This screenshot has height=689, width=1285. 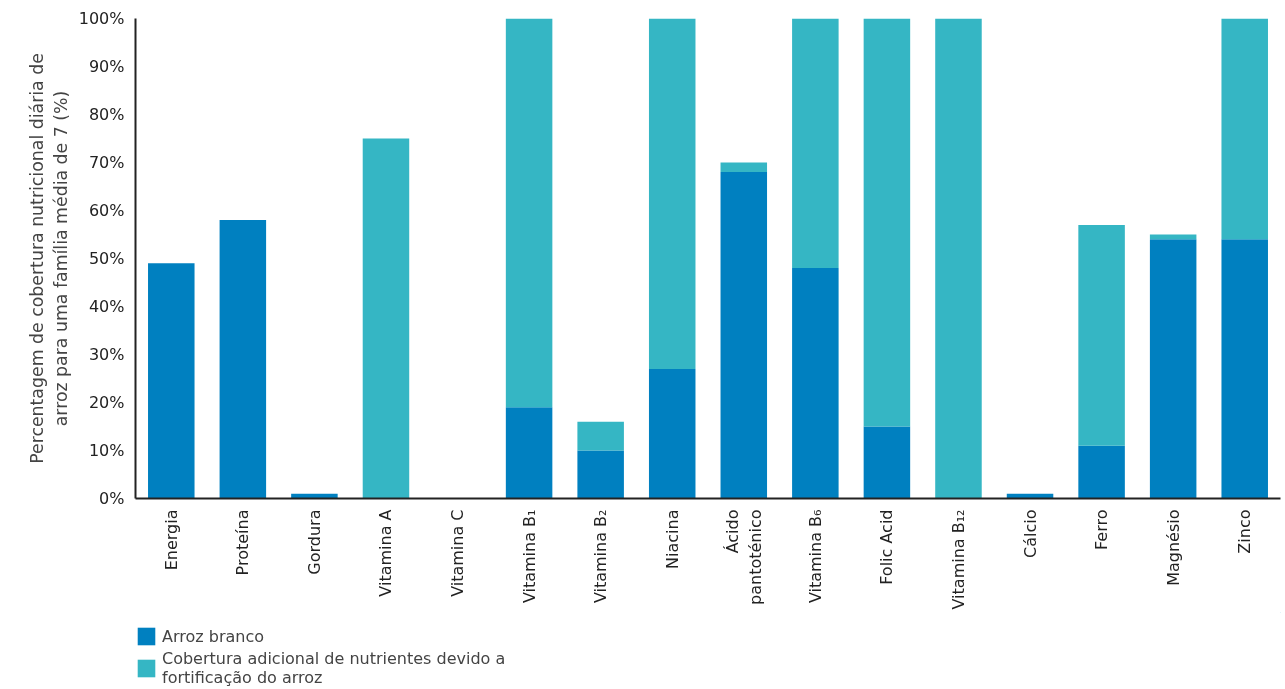 What do you see at coordinates (1102, 529) in the screenshot?
I see `x-tick-label: Ferro` at bounding box center [1102, 529].